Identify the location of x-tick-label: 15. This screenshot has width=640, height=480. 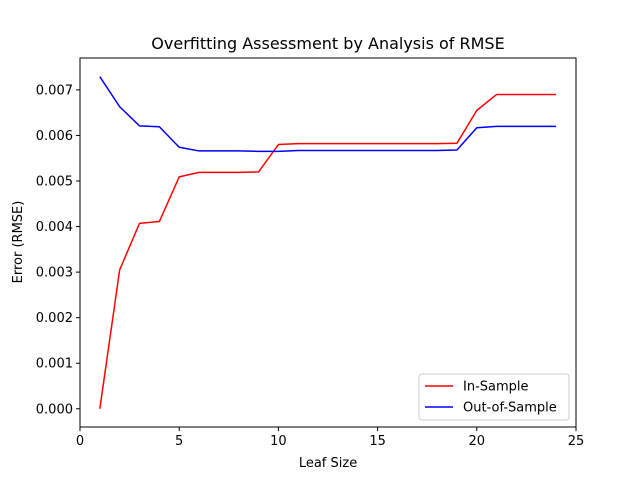
(377, 441).